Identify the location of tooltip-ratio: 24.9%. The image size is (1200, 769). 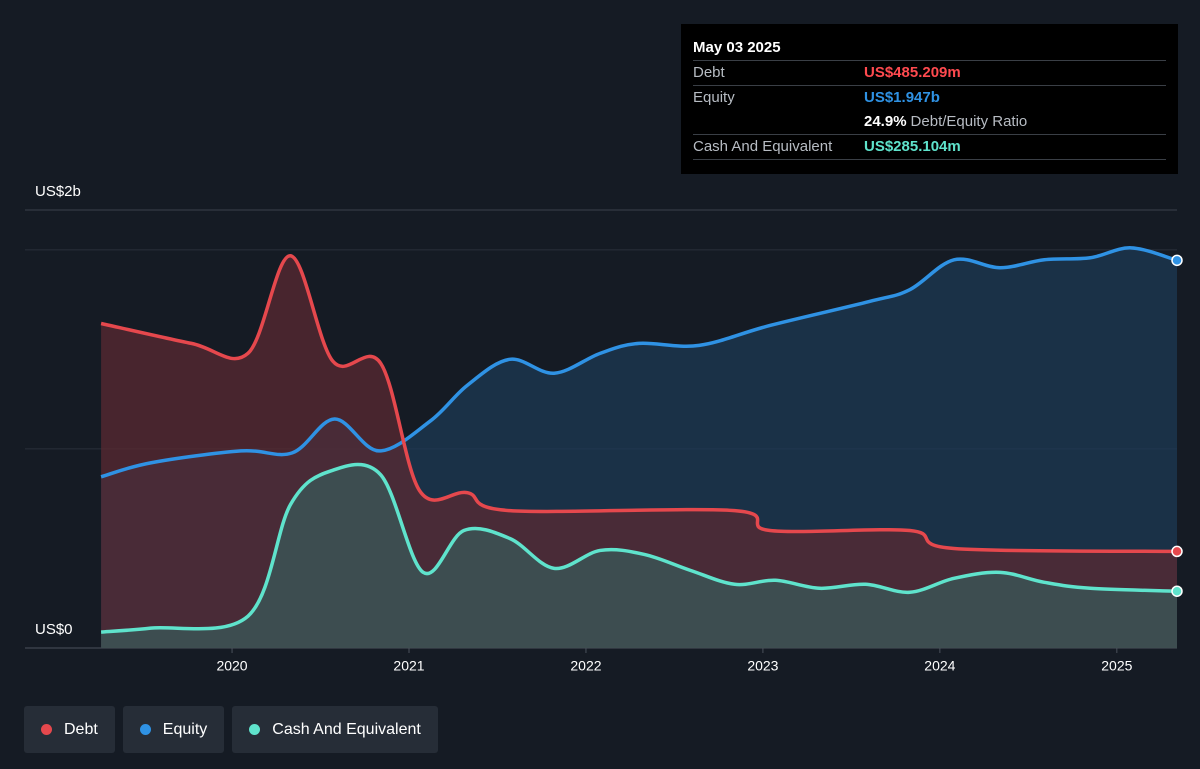
(885, 121).